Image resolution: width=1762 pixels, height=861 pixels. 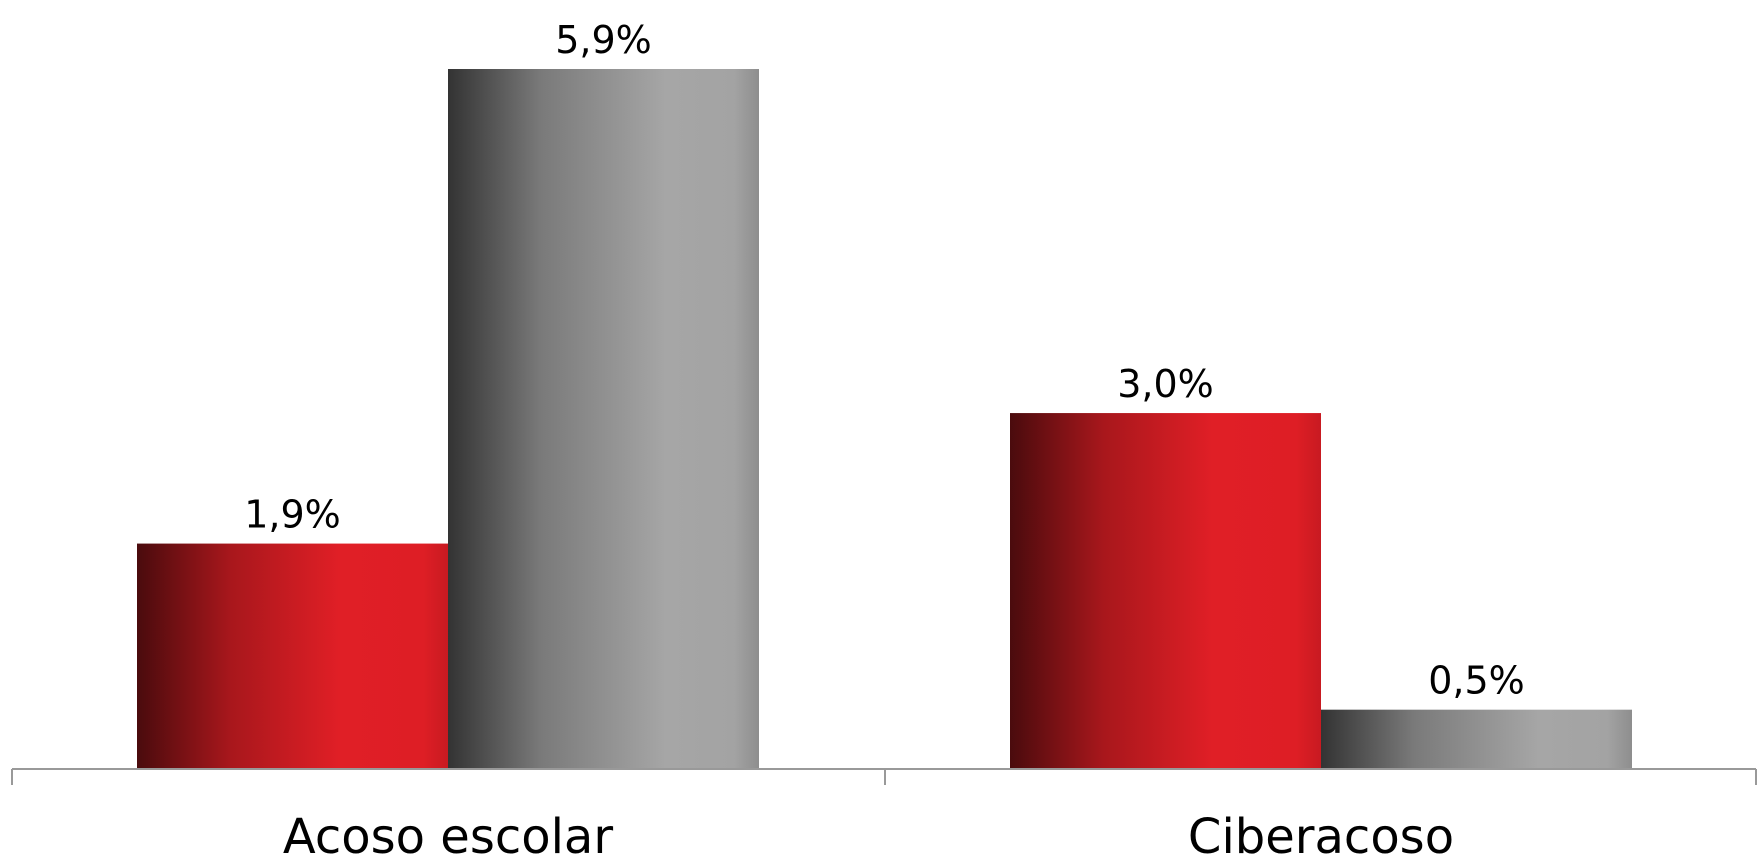 What do you see at coordinates (1476, 681) in the screenshot?
I see `data-label: 0,5%` at bounding box center [1476, 681].